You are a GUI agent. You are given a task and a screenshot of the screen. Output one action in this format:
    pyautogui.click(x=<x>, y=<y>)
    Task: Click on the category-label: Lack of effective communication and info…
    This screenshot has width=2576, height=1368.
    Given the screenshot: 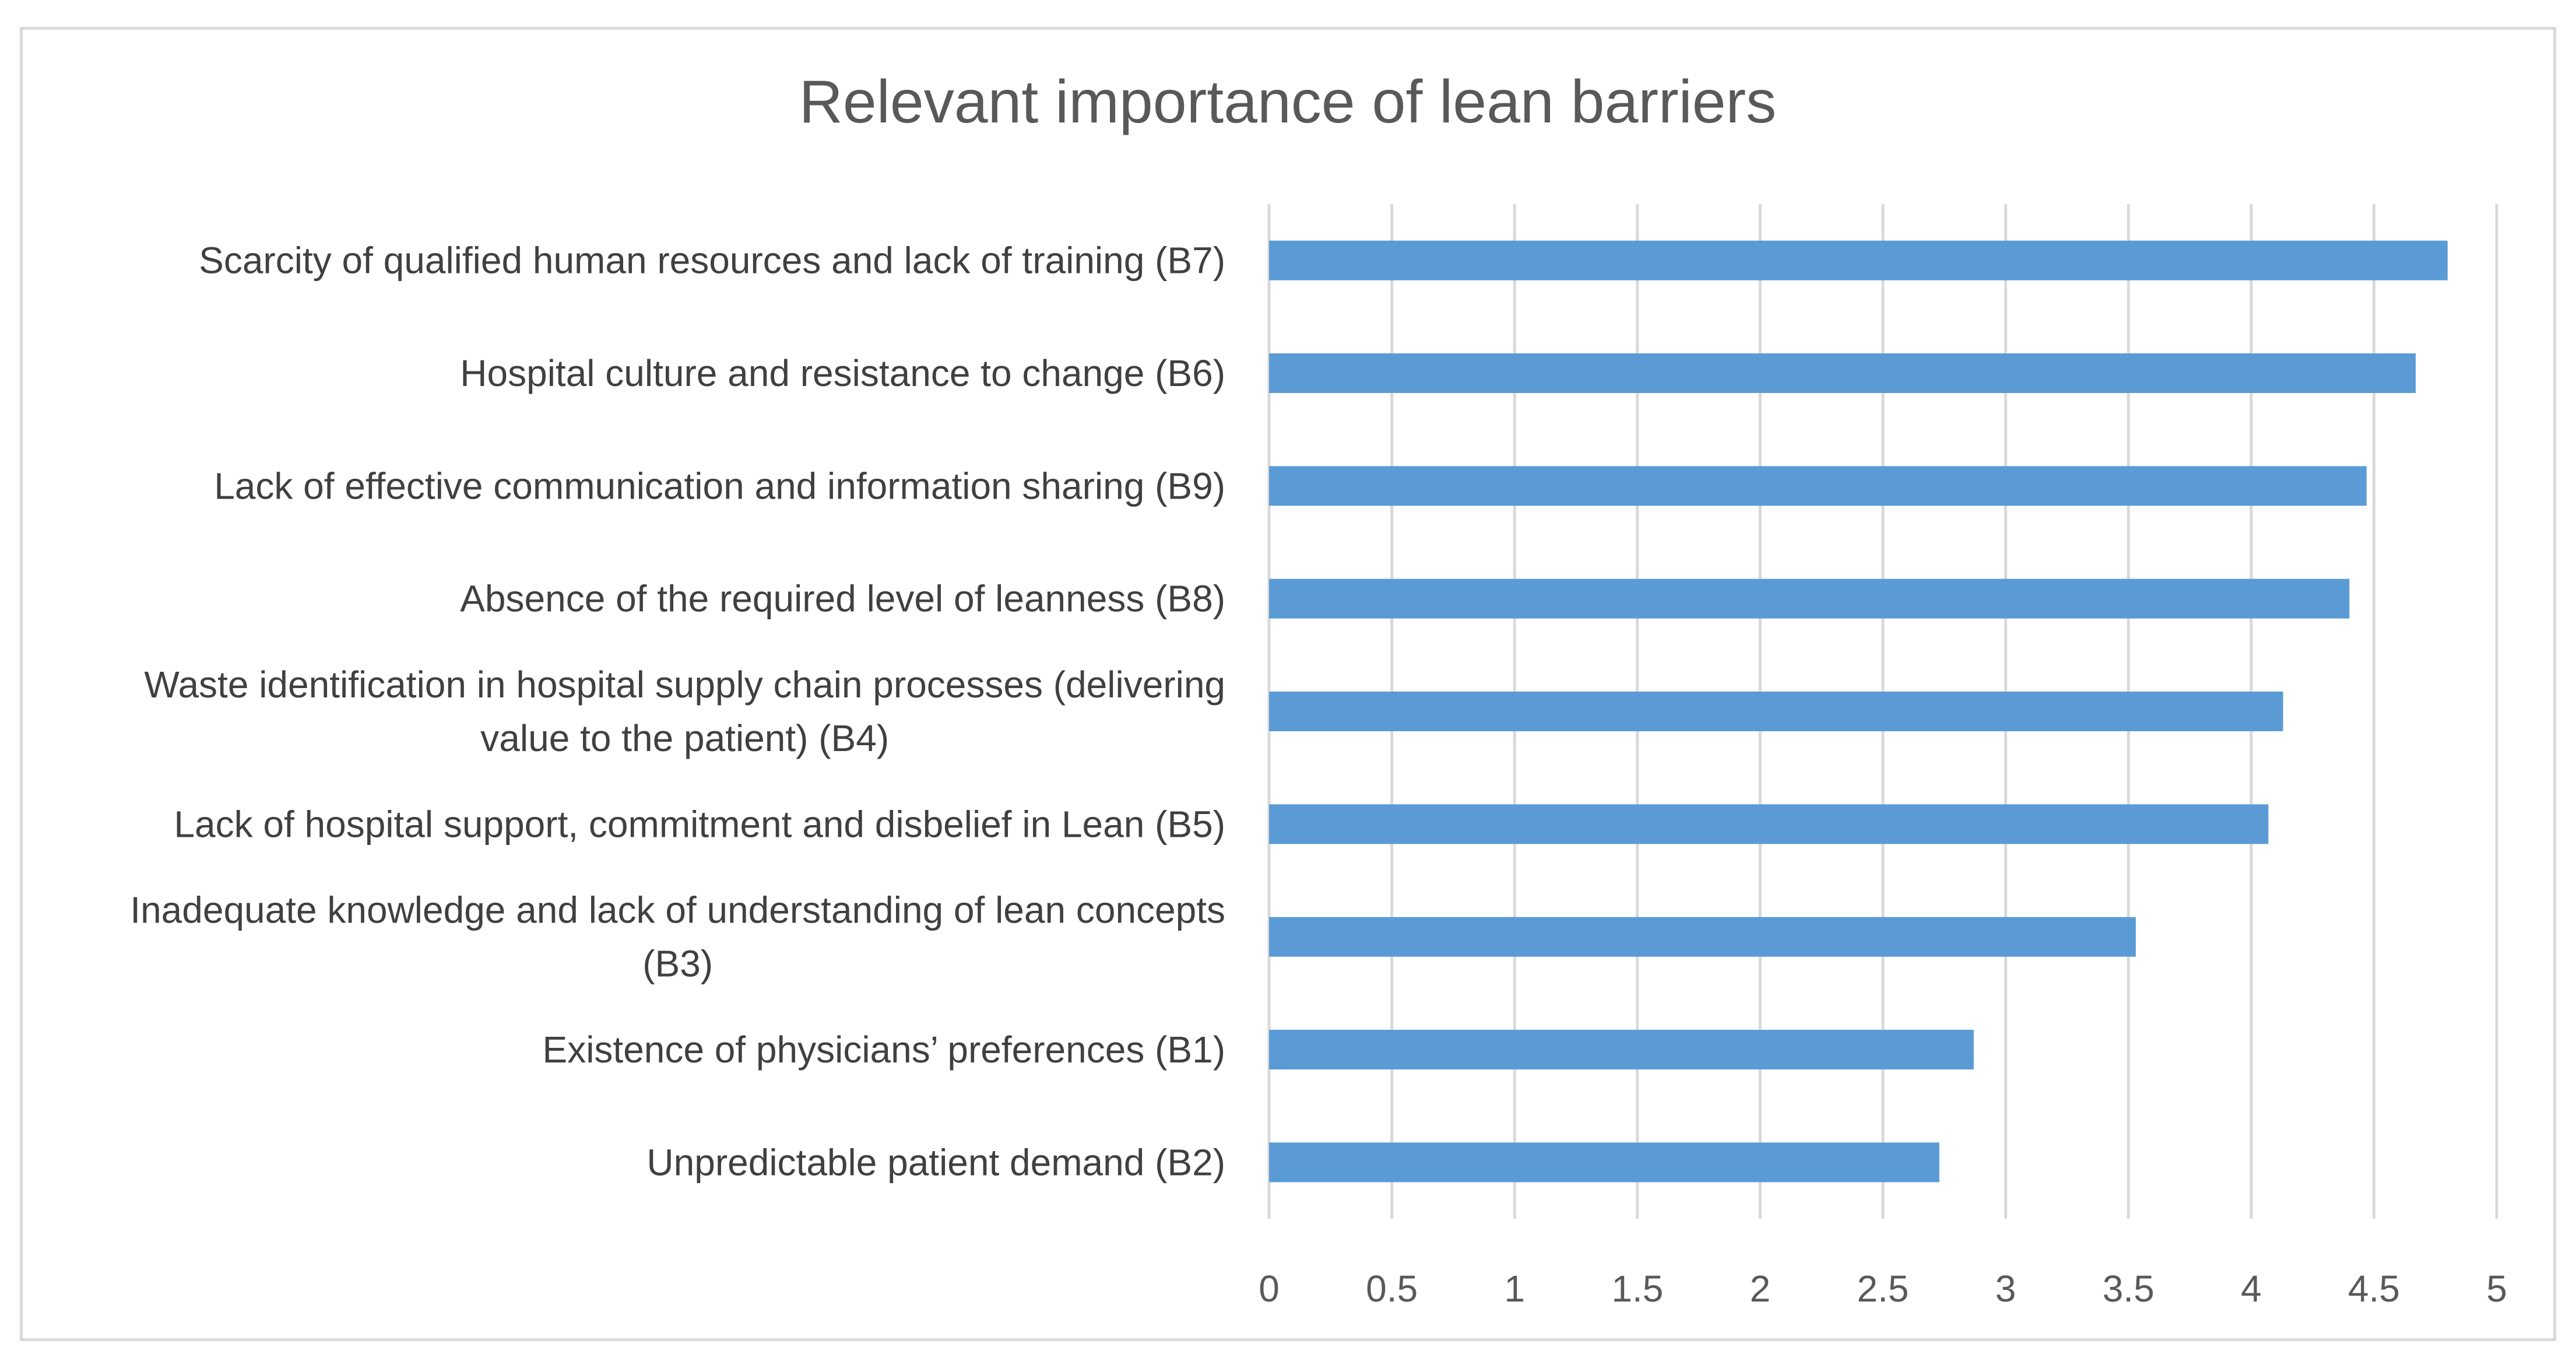 What is the action you would take?
    pyautogui.click(x=719, y=486)
    